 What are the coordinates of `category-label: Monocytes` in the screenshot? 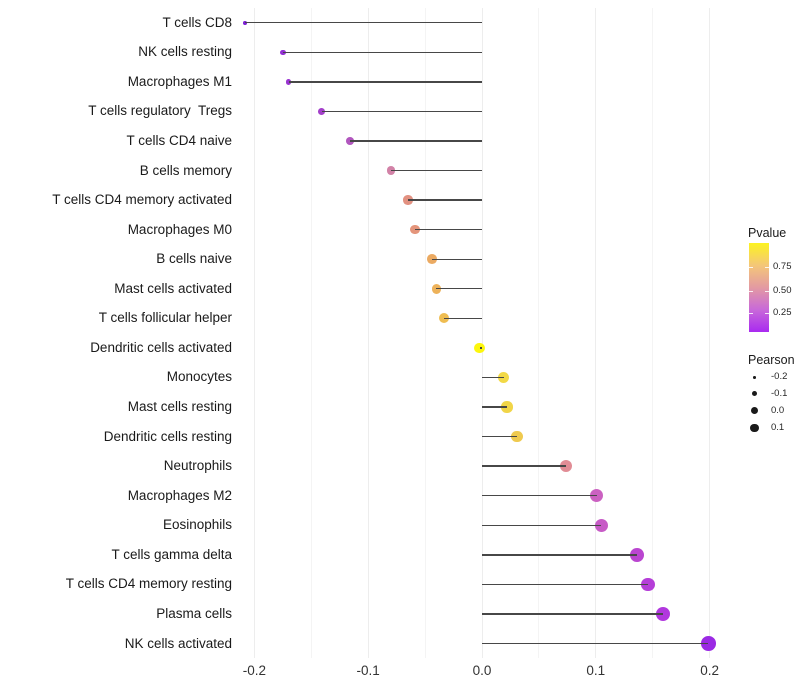 It's located at (199, 377).